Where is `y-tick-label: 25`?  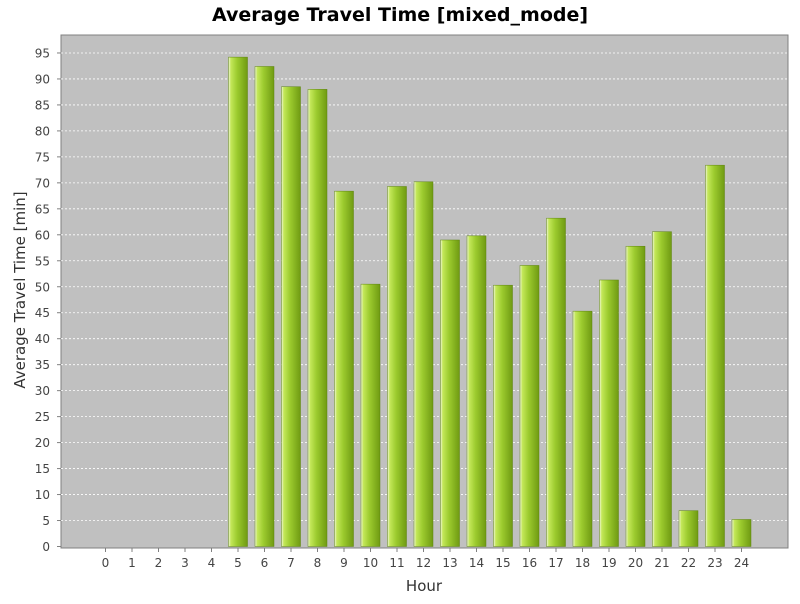 y-tick-label: 25 is located at coordinates (42, 417).